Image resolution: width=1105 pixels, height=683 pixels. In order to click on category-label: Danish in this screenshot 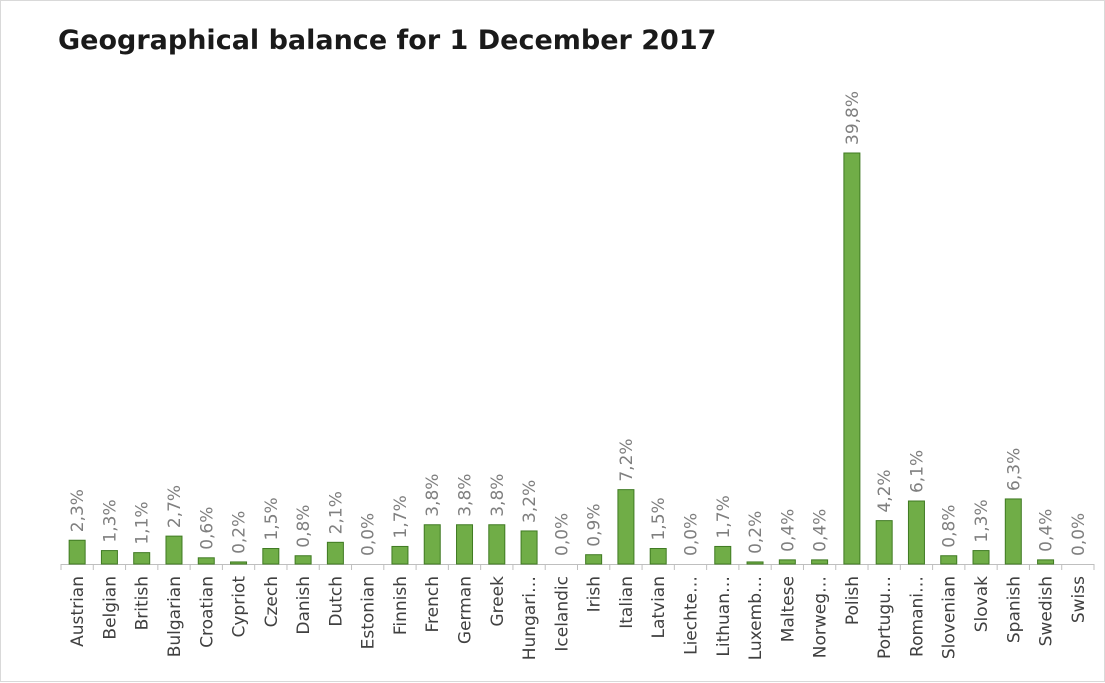, I will do `click(304, 605)`.